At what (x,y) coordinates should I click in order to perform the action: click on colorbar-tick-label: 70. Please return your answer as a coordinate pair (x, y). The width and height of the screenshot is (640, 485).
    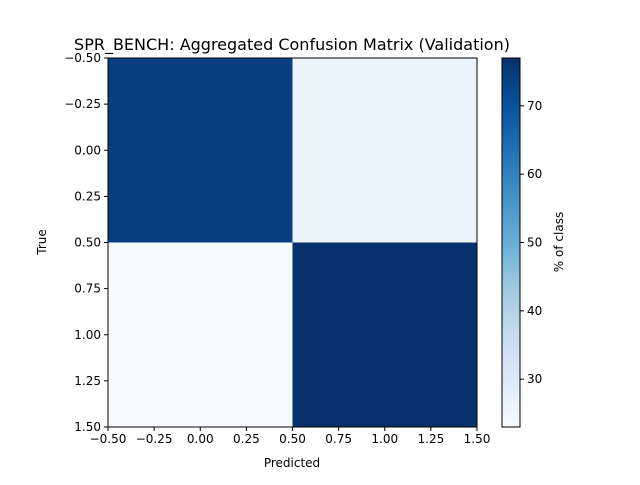
    Looking at the image, I should click on (534, 106).